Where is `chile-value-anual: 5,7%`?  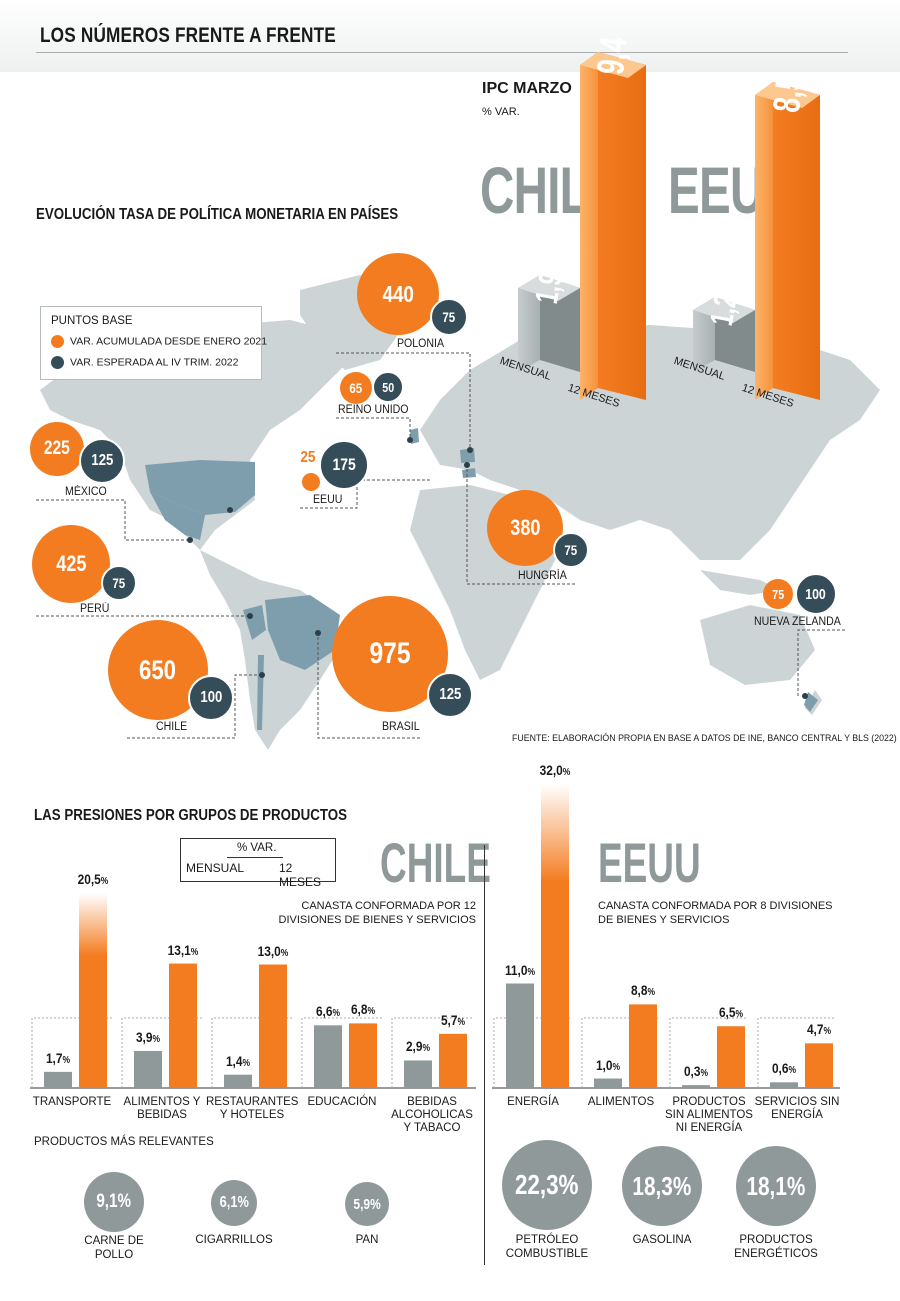
chile-value-anual: 5,7% is located at coordinates (453, 1019).